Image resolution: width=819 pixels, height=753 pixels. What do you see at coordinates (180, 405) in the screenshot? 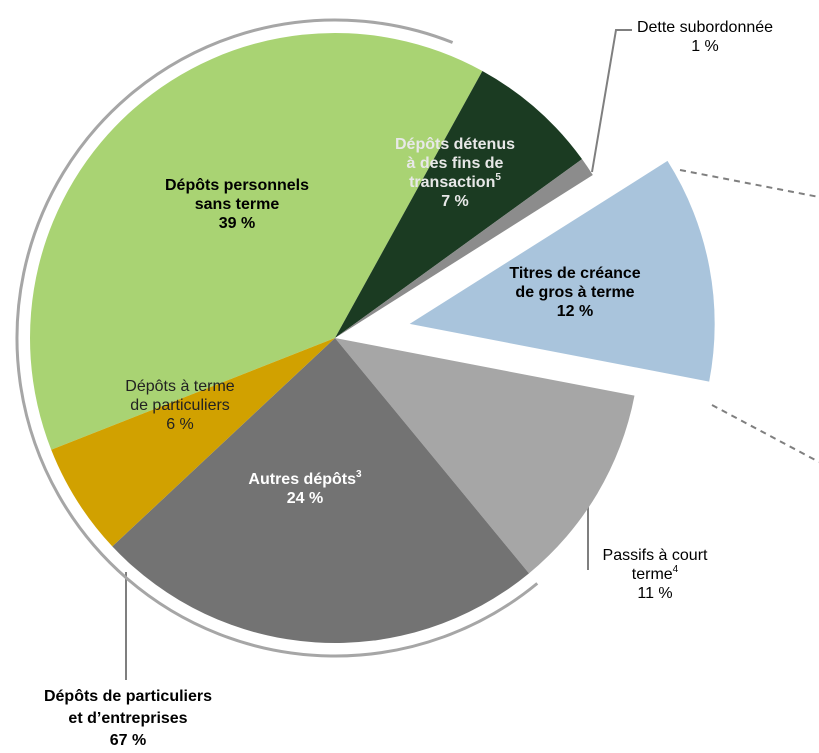
I see `slice-label: de particuliers` at bounding box center [180, 405].